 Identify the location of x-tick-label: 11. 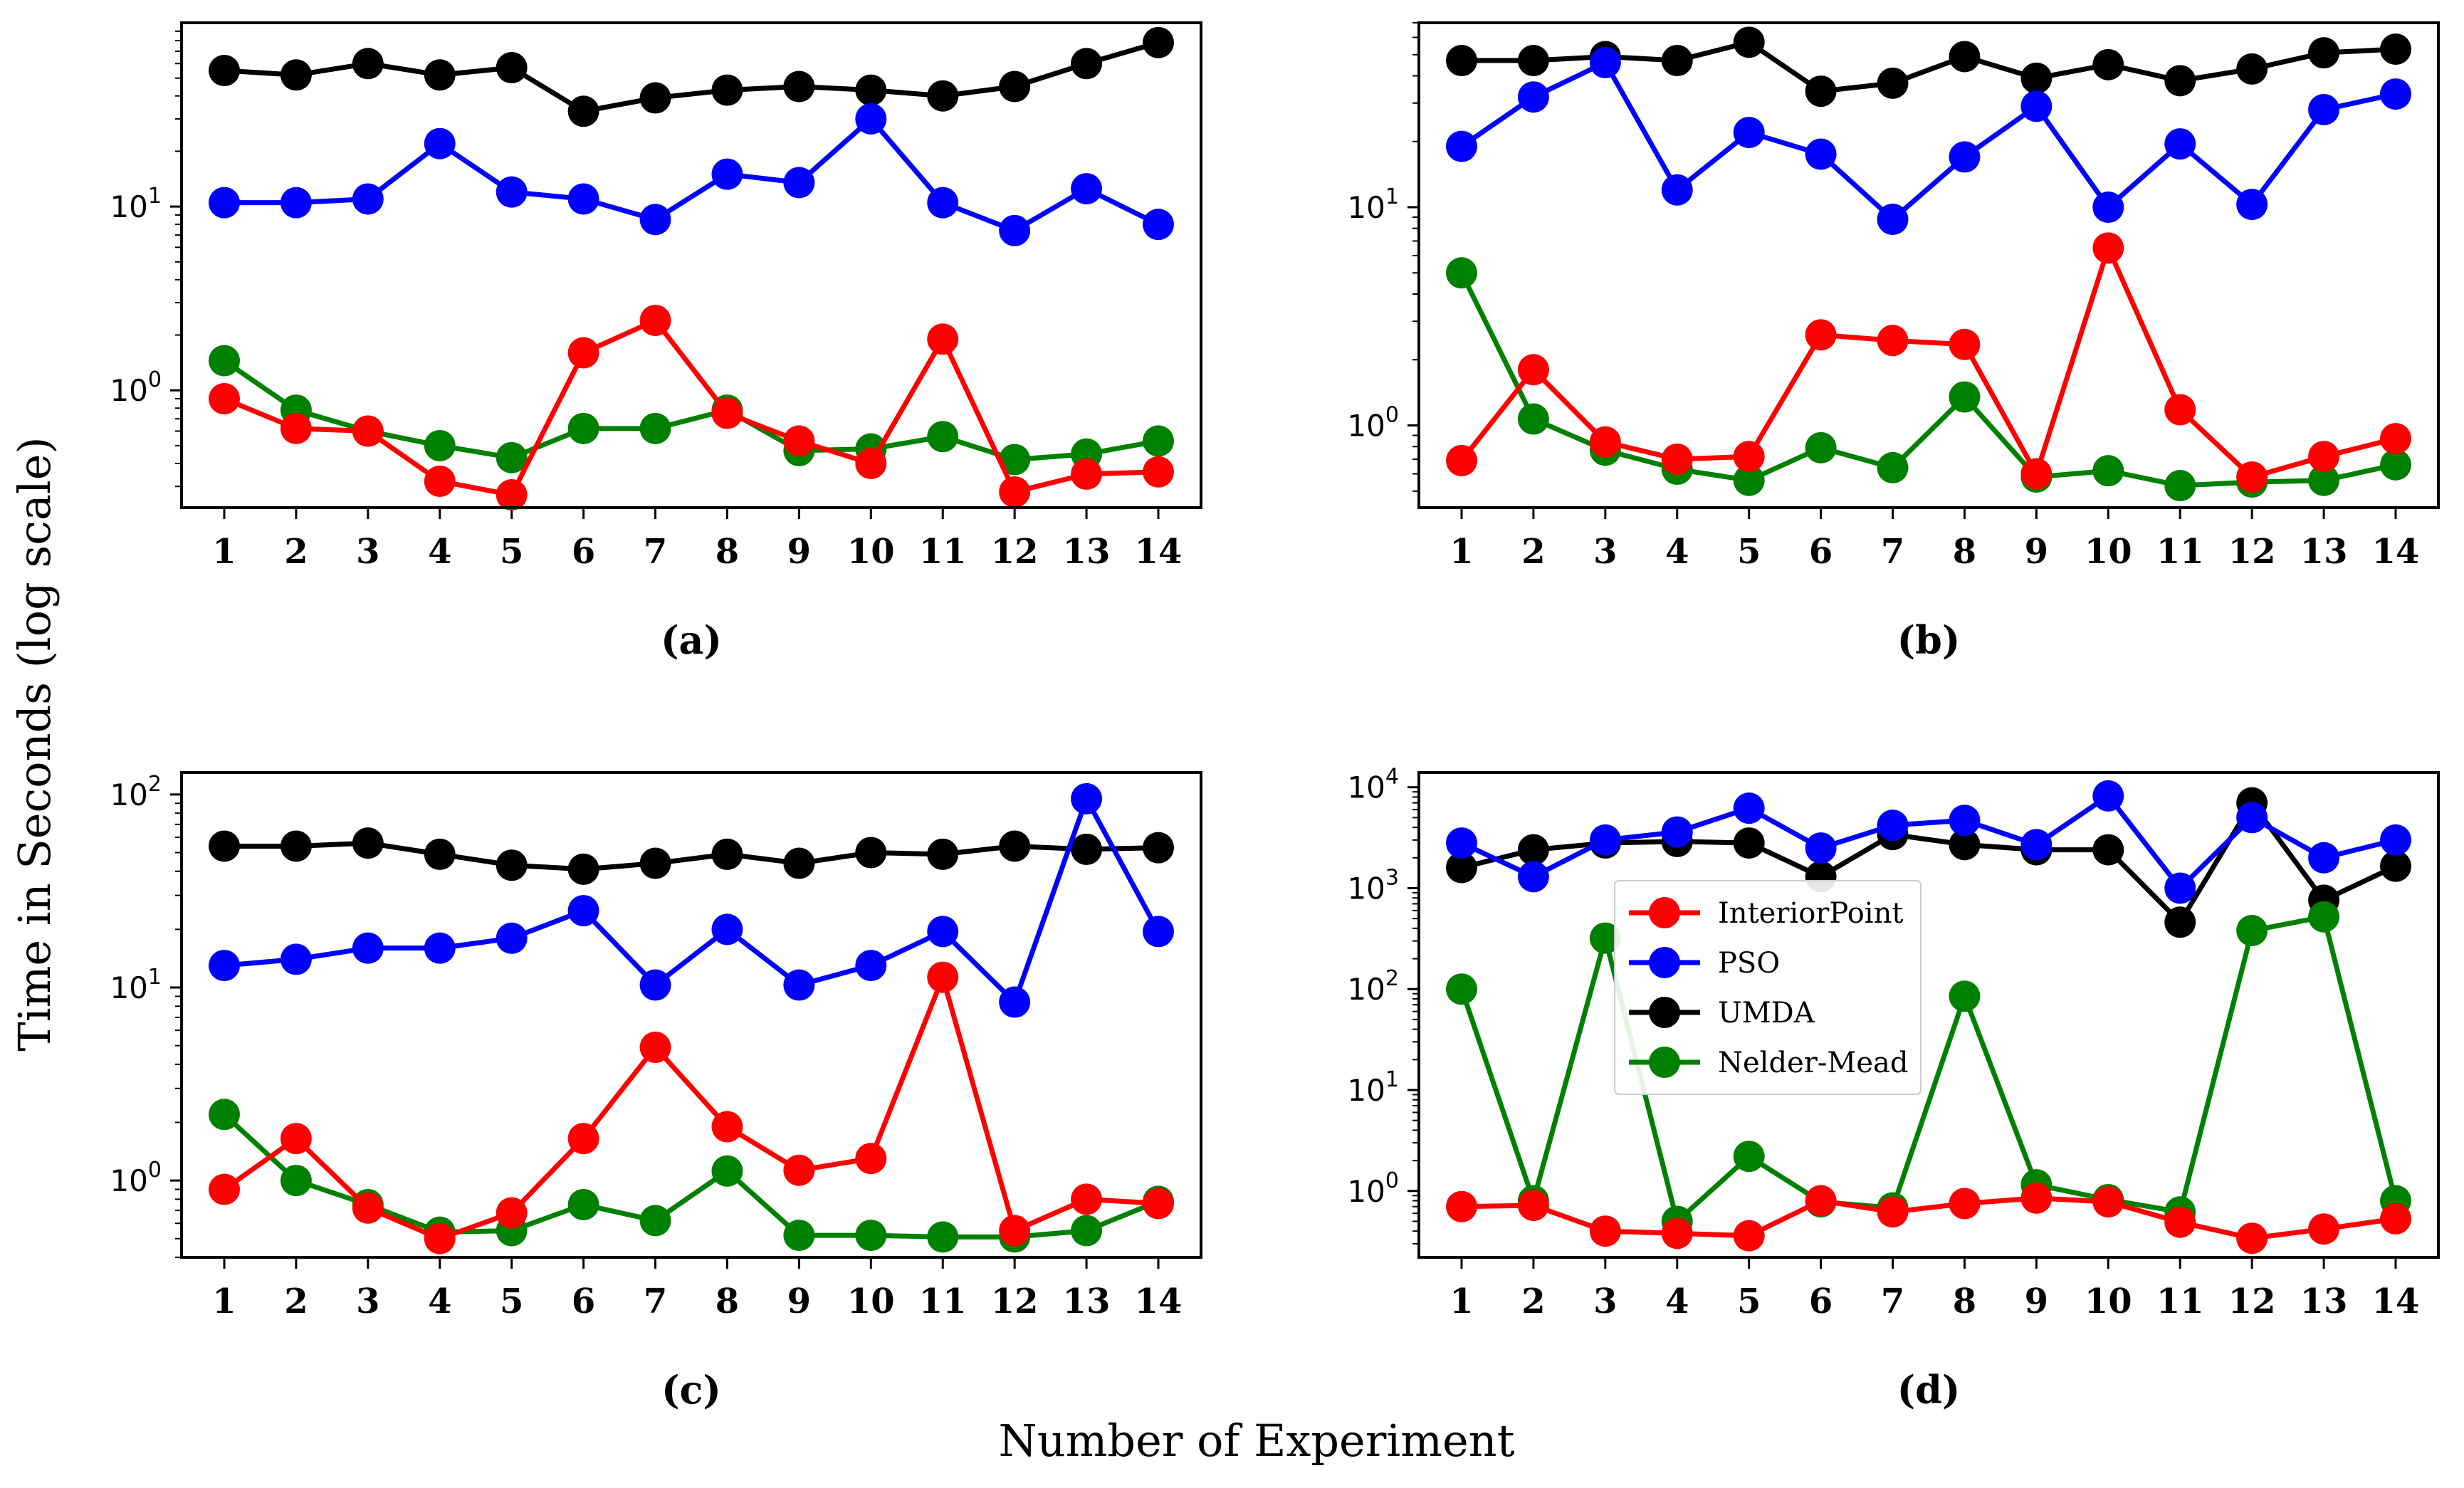
(2180, 1301).